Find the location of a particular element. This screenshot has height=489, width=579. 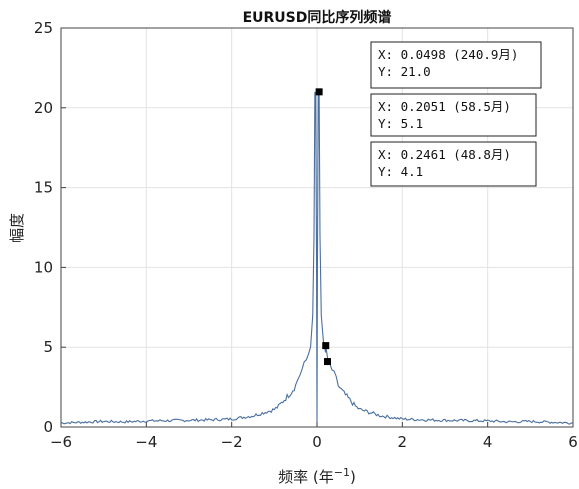

datatip: X: 0.2461 (48.8月) Y: 4.1 is located at coordinates (453, 164).